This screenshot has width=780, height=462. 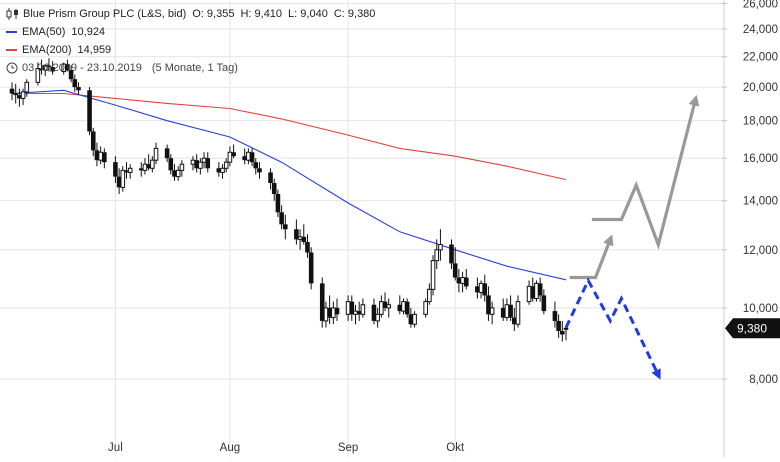 What do you see at coordinates (268, 14) in the screenshot?
I see `legend-high-value: 9,410` at bounding box center [268, 14].